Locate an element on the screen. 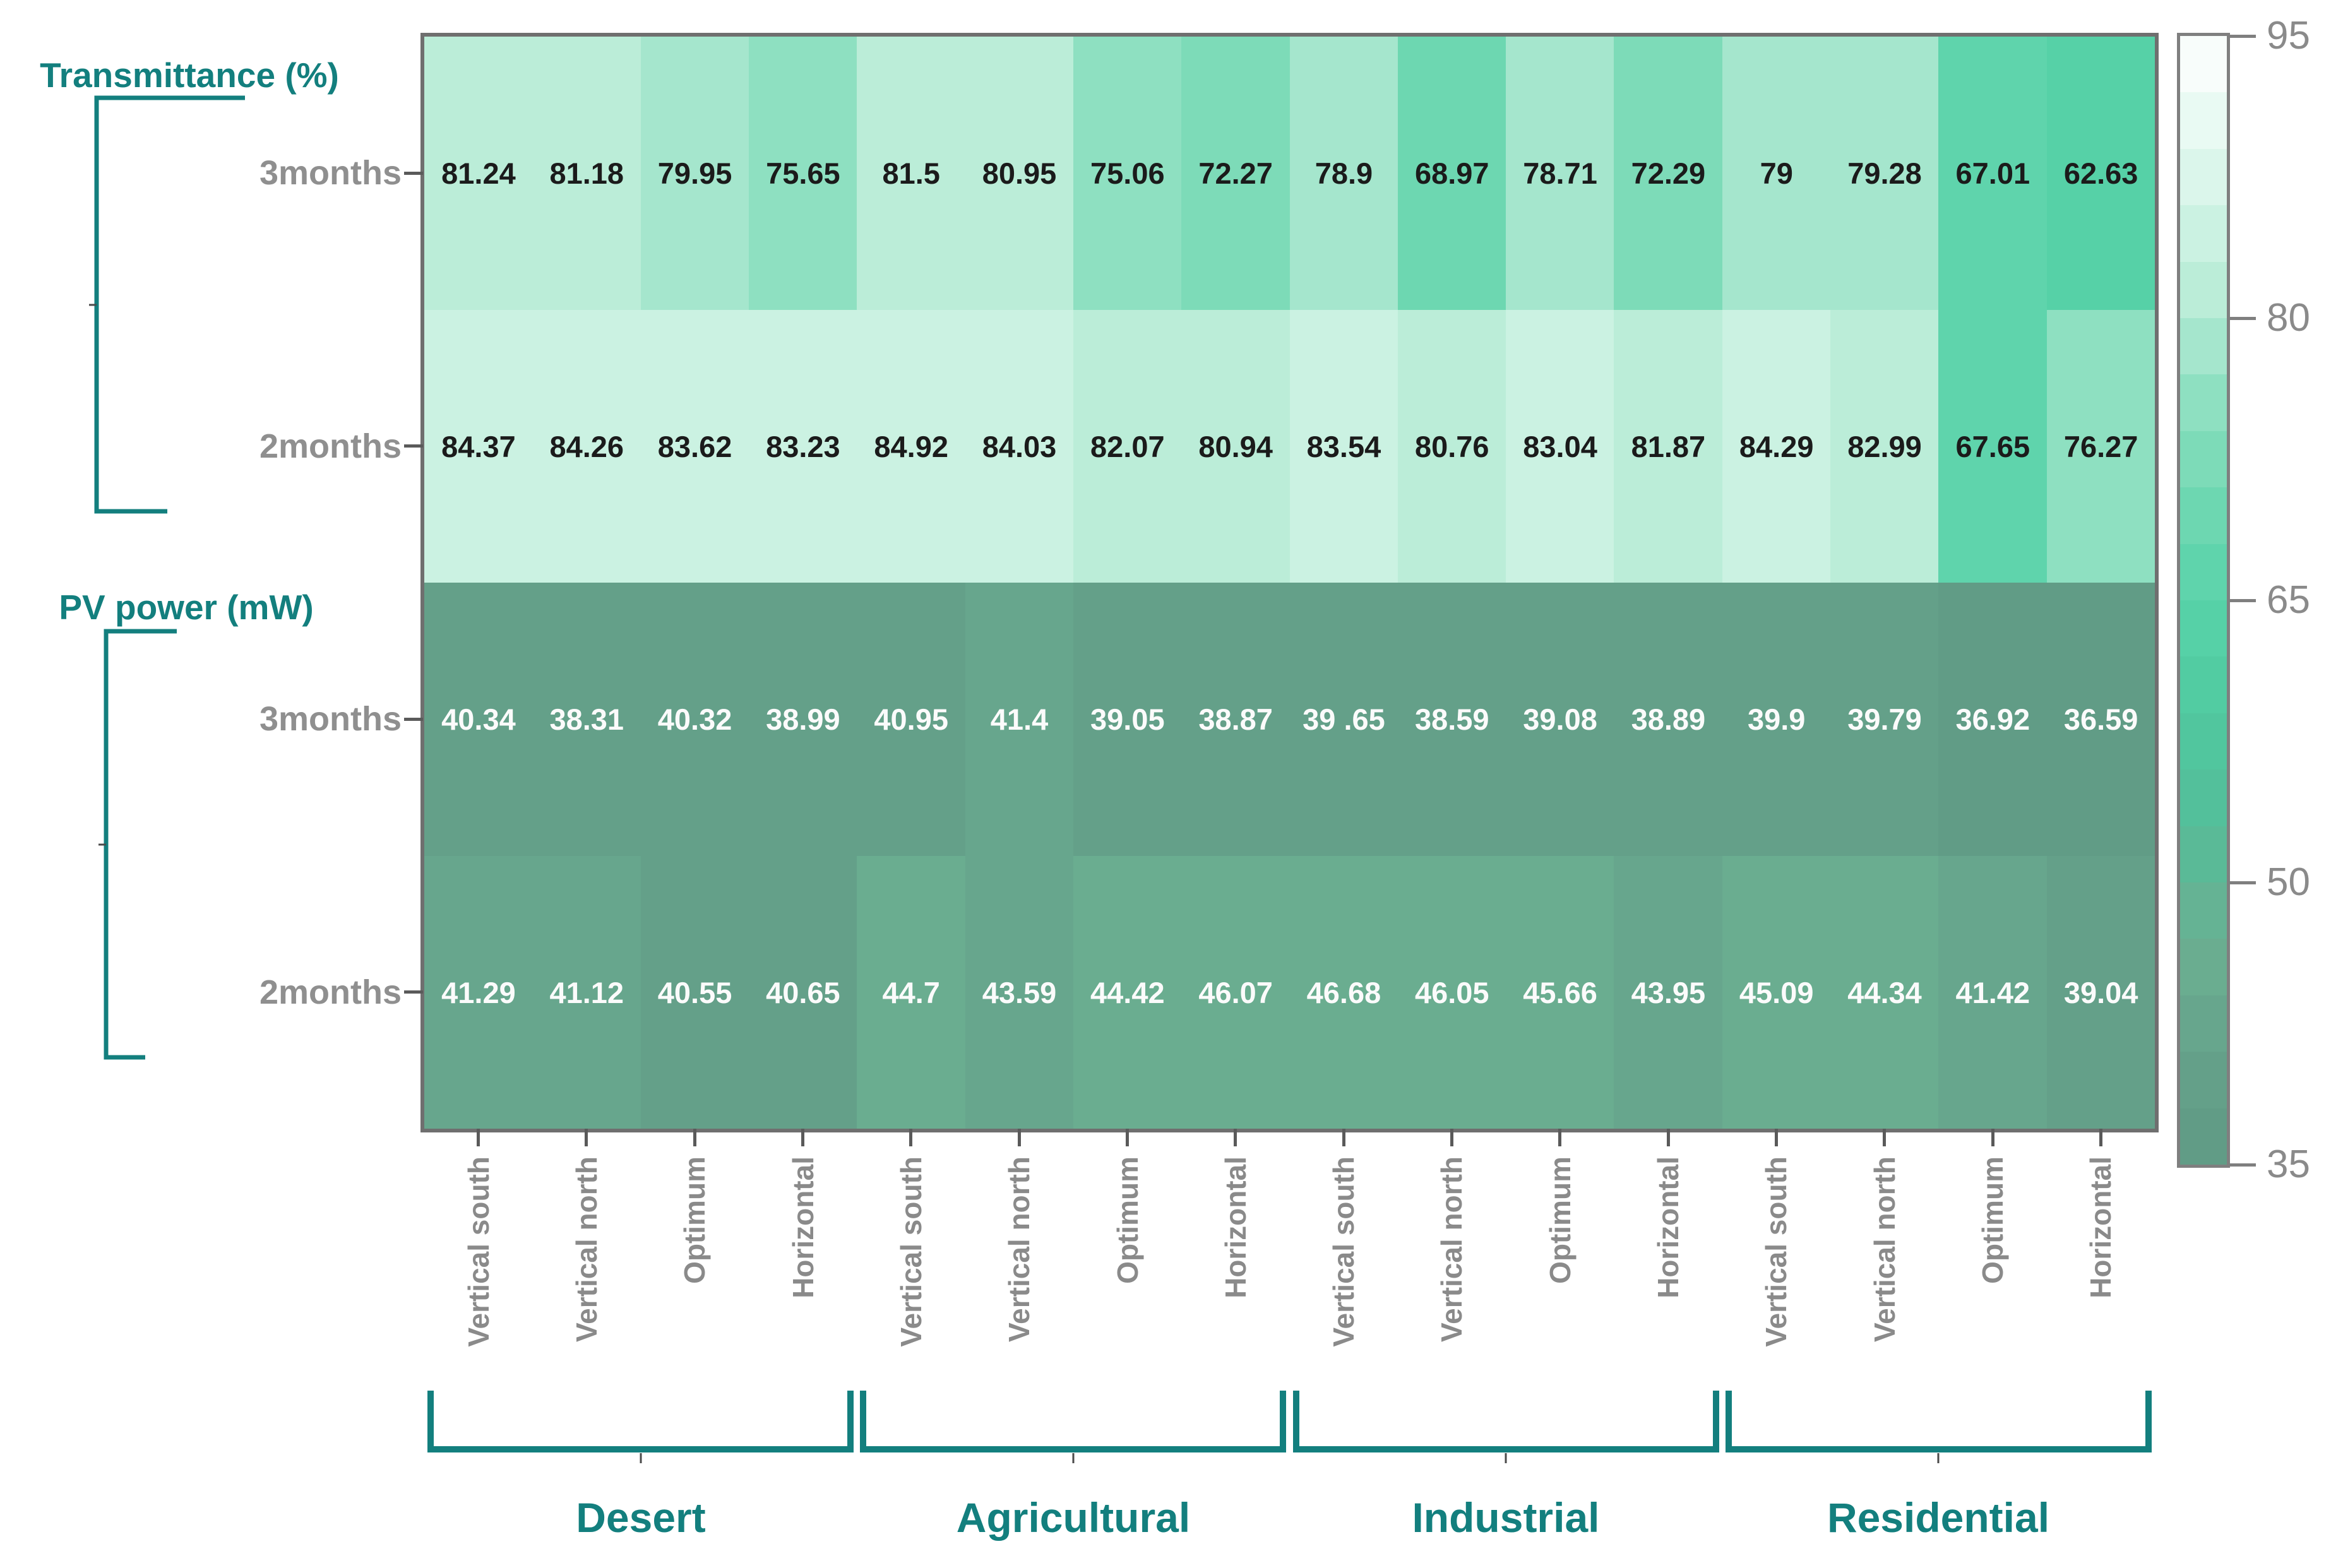 This screenshot has width=2331, height=1568. cell-value: 46.68 is located at coordinates (1343, 992).